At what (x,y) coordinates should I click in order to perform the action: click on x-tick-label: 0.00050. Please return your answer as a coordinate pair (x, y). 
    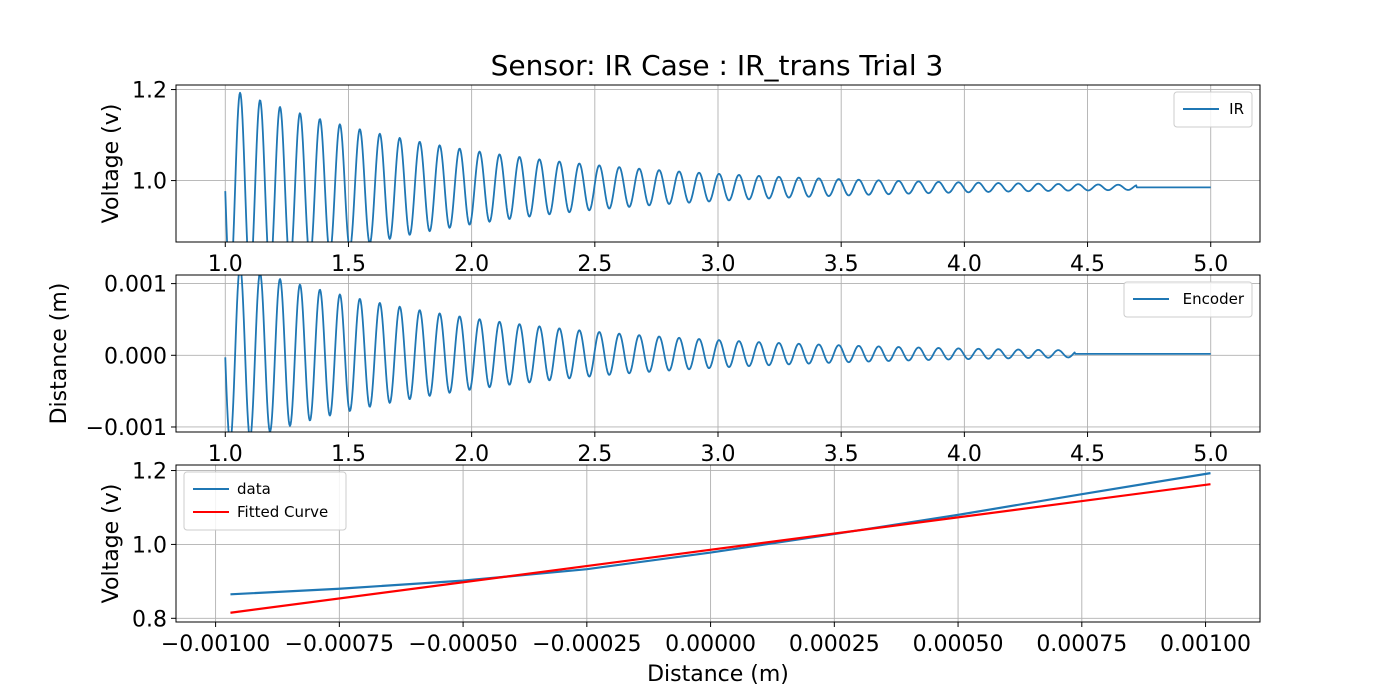
    Looking at the image, I should click on (958, 644).